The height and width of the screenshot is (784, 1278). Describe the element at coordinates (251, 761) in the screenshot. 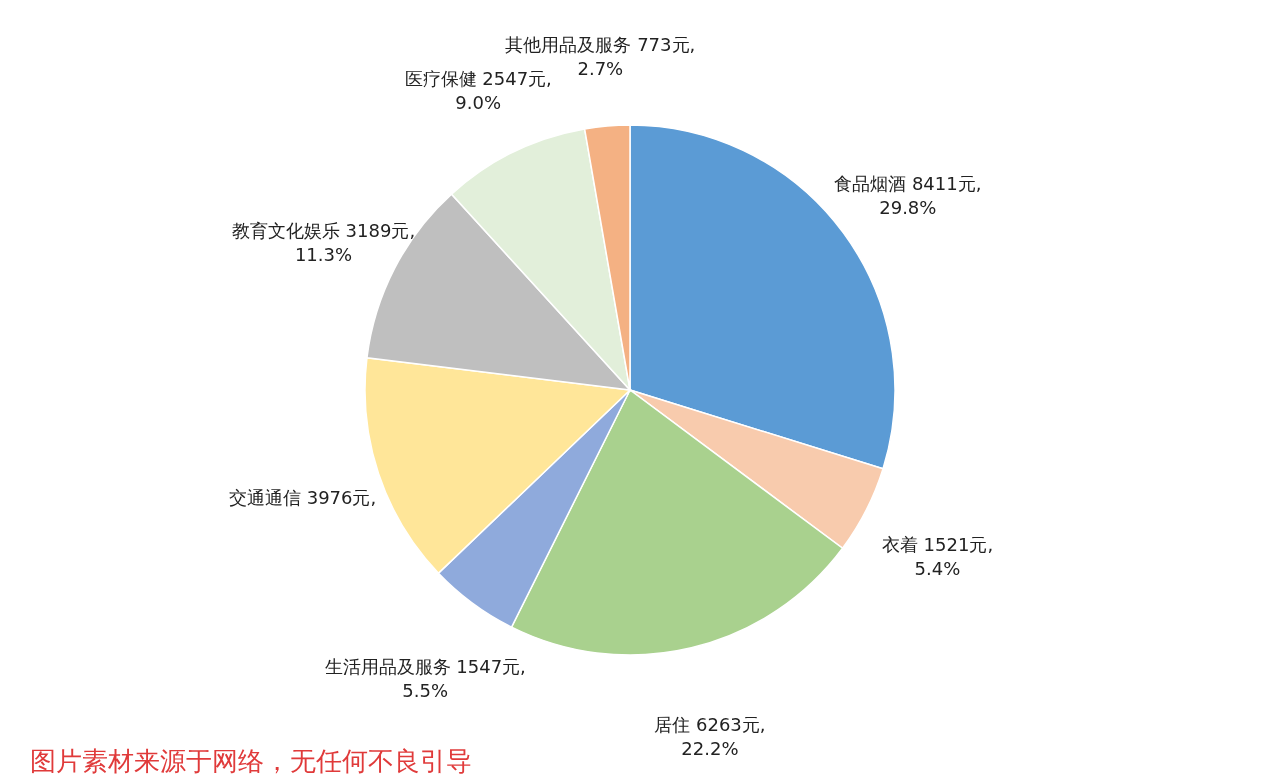

I see `text: 图片素材来源于网络，无任何不良引导` at that location.